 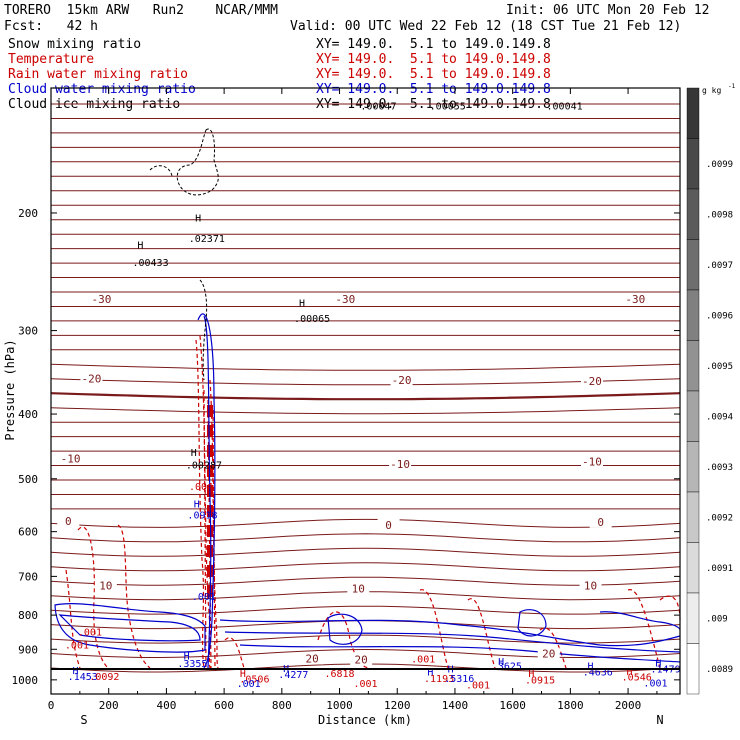 I want to click on extremum-value-label: .6818, so click(x=339, y=674).